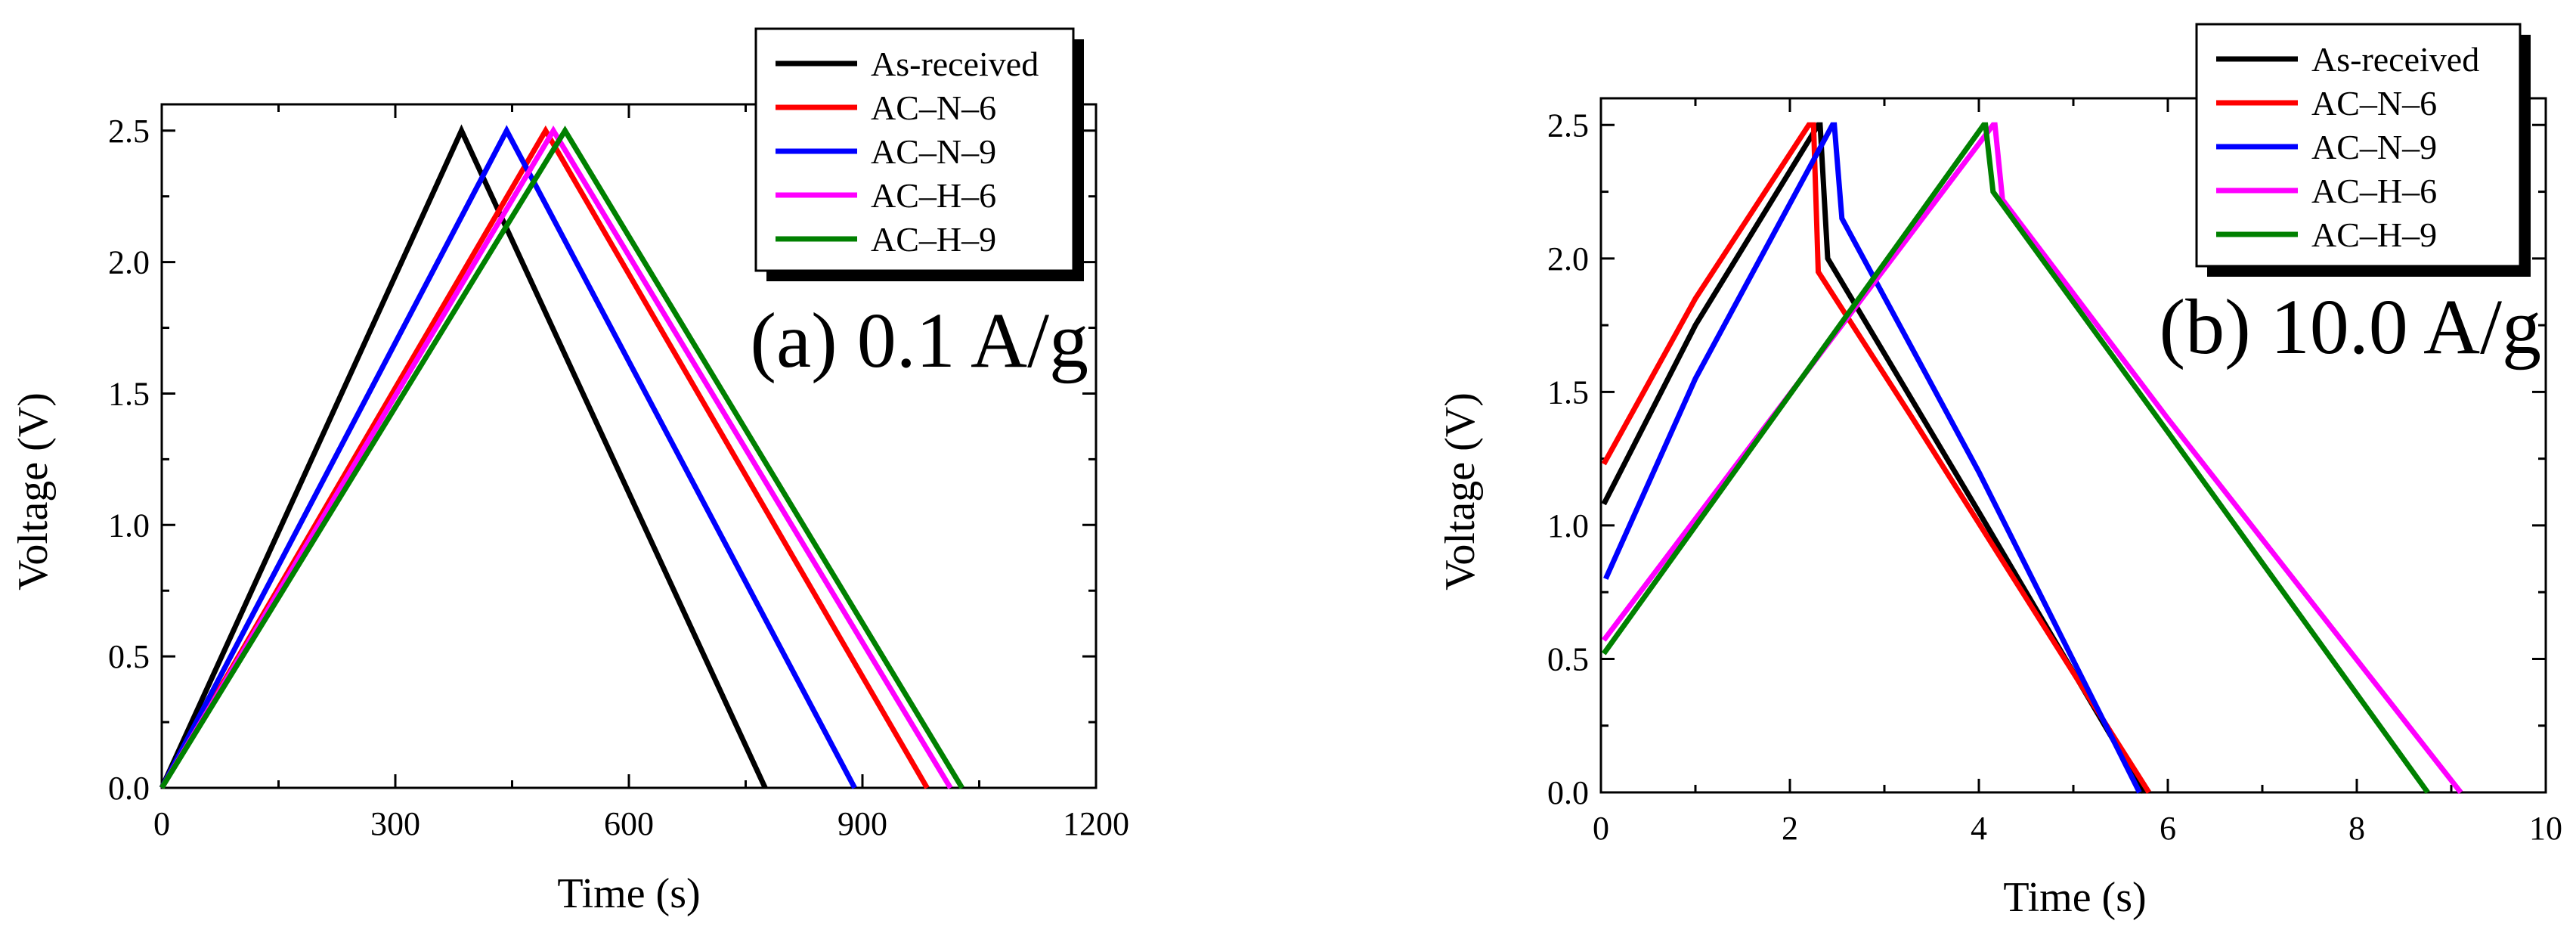 The image size is (2576, 930). Describe the element at coordinates (629, 823) in the screenshot. I see `x-tick-label: 600` at that location.